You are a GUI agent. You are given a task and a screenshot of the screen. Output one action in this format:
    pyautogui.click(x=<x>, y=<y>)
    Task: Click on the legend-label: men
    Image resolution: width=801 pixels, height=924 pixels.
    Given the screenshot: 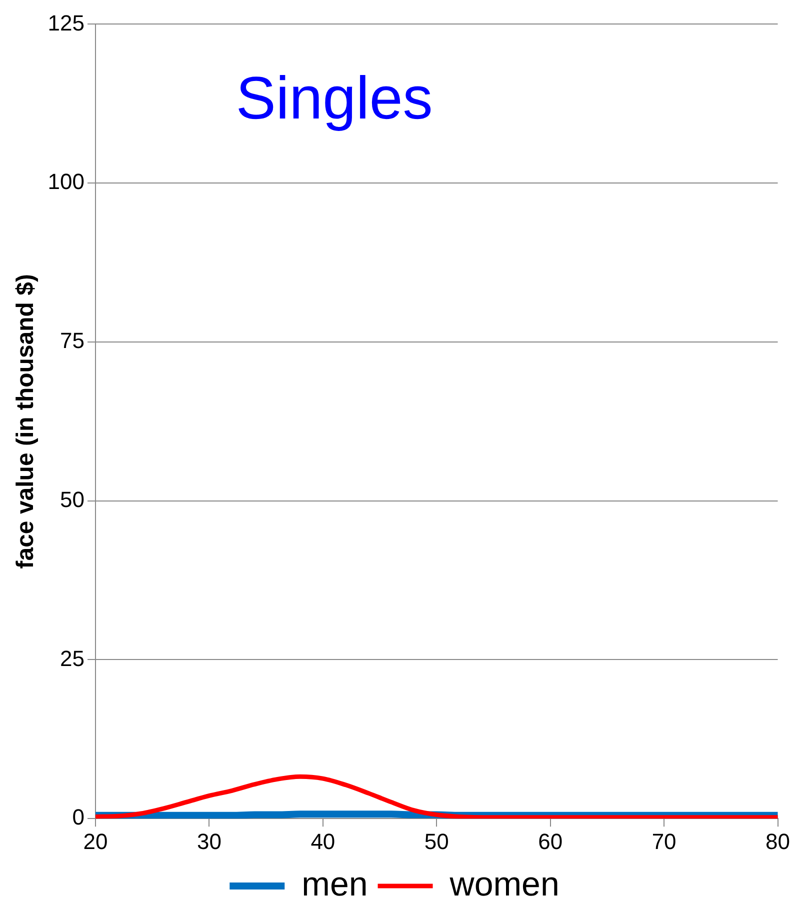 What is the action you would take?
    pyautogui.click(x=335, y=884)
    